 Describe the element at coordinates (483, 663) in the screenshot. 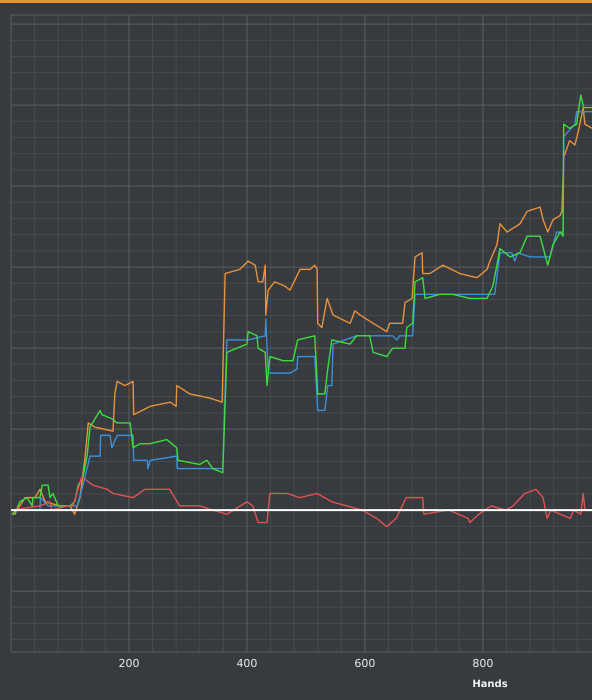

I see `x-tick-label: 800` at that location.